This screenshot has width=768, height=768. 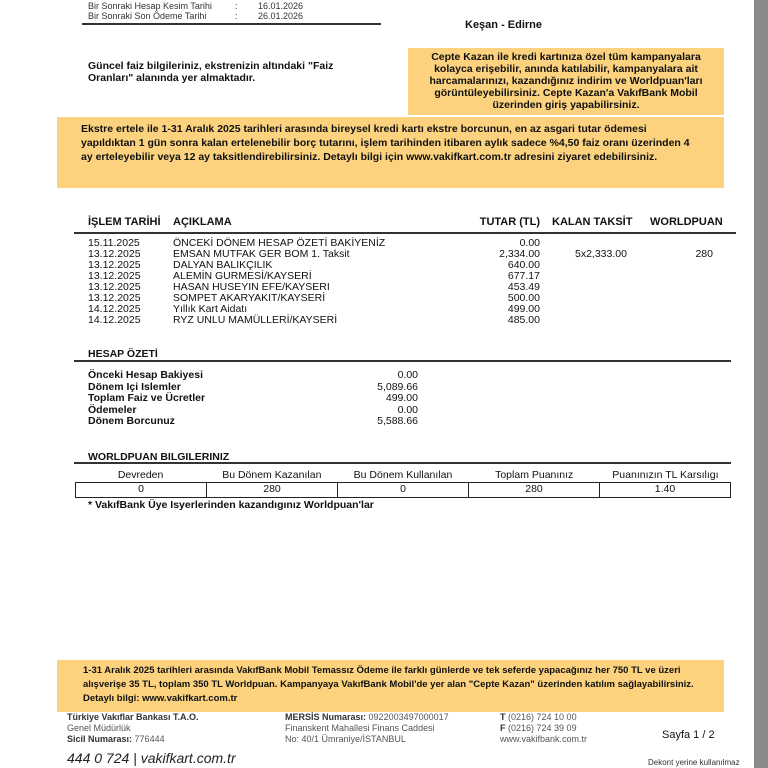 I want to click on worldpuan-values: 0 280 0 280 1.40, so click(x=403, y=490).